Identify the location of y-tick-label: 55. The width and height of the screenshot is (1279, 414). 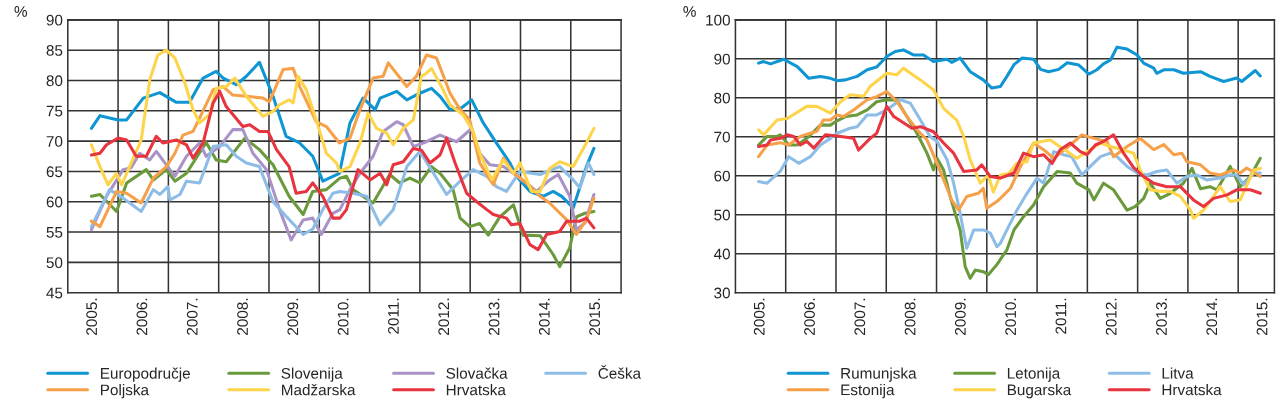
(54, 232).